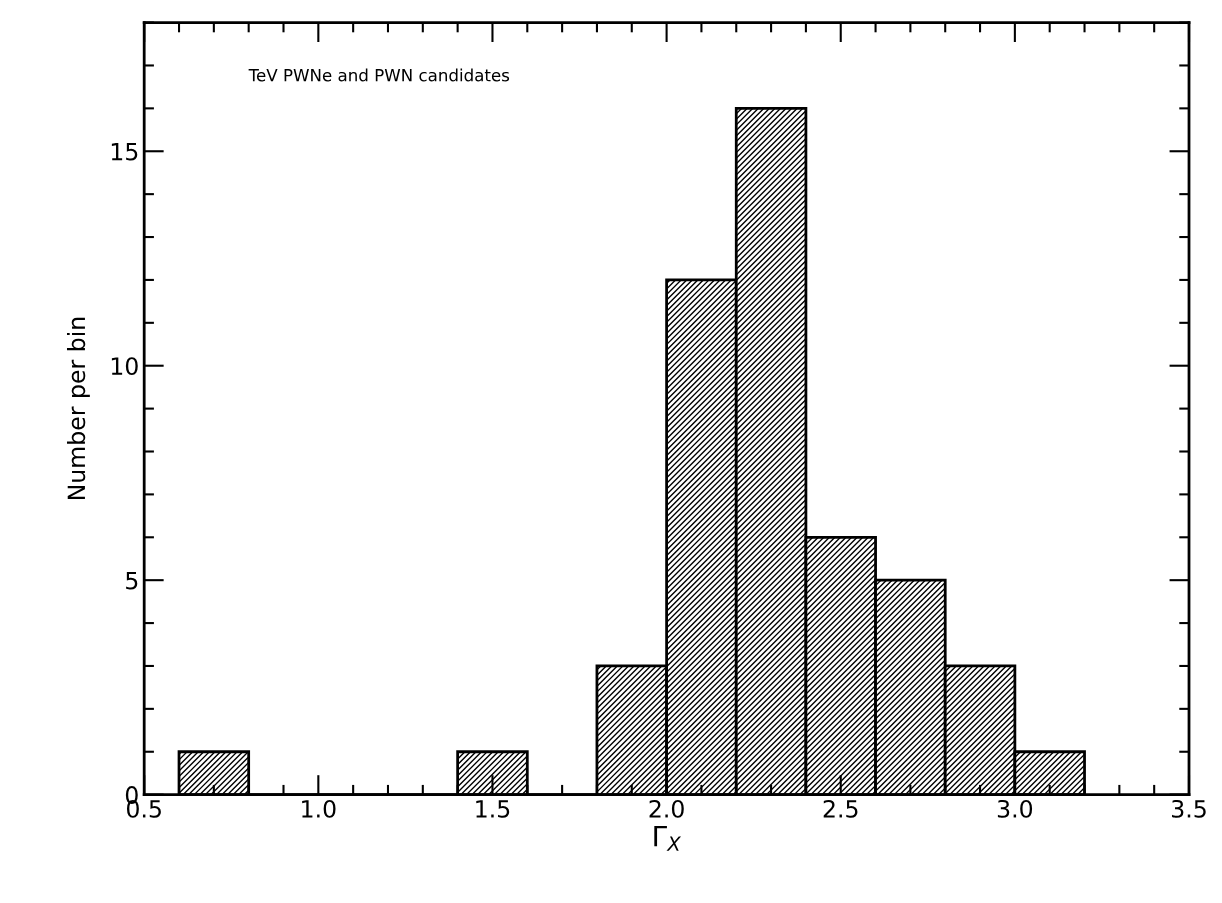  I want to click on x-tick-label: 2.5, so click(840, 808).